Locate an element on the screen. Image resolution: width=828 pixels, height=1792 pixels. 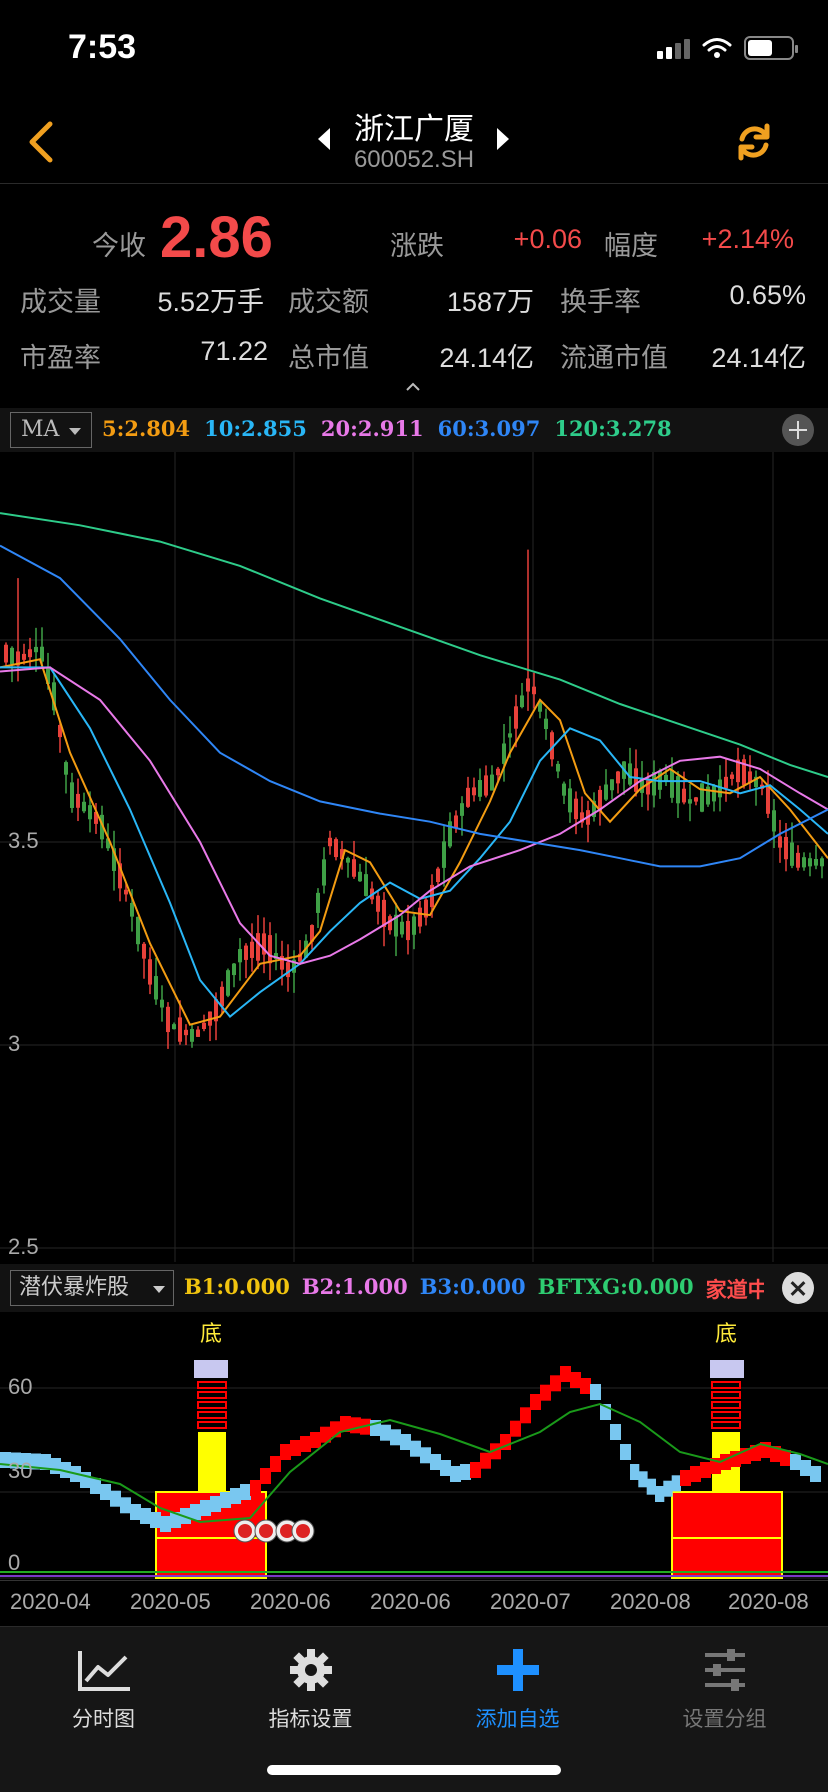
volume-value: 5.52万手 is located at coordinates (210, 302).